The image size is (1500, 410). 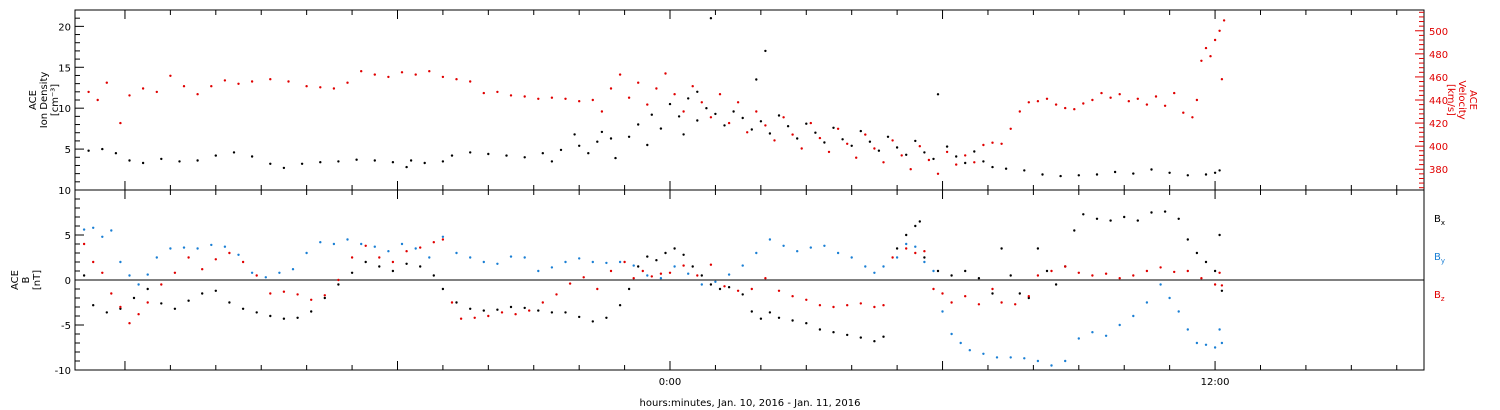 What do you see at coordinates (1443, 261) in the screenshot?
I see `legend-subscript: y` at bounding box center [1443, 261].